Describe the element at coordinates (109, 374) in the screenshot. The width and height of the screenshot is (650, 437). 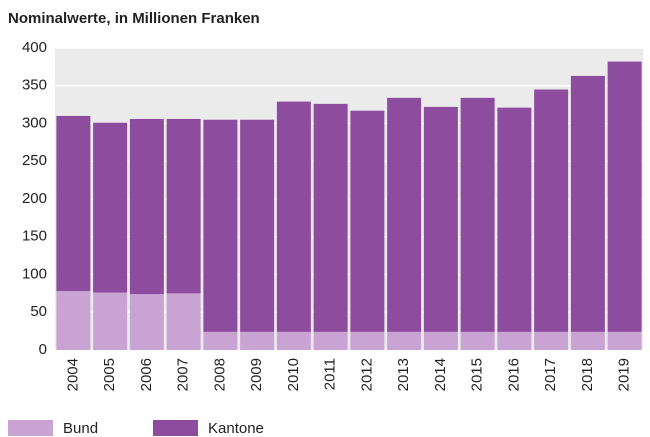
I see `x-tick-label: 2005` at that location.